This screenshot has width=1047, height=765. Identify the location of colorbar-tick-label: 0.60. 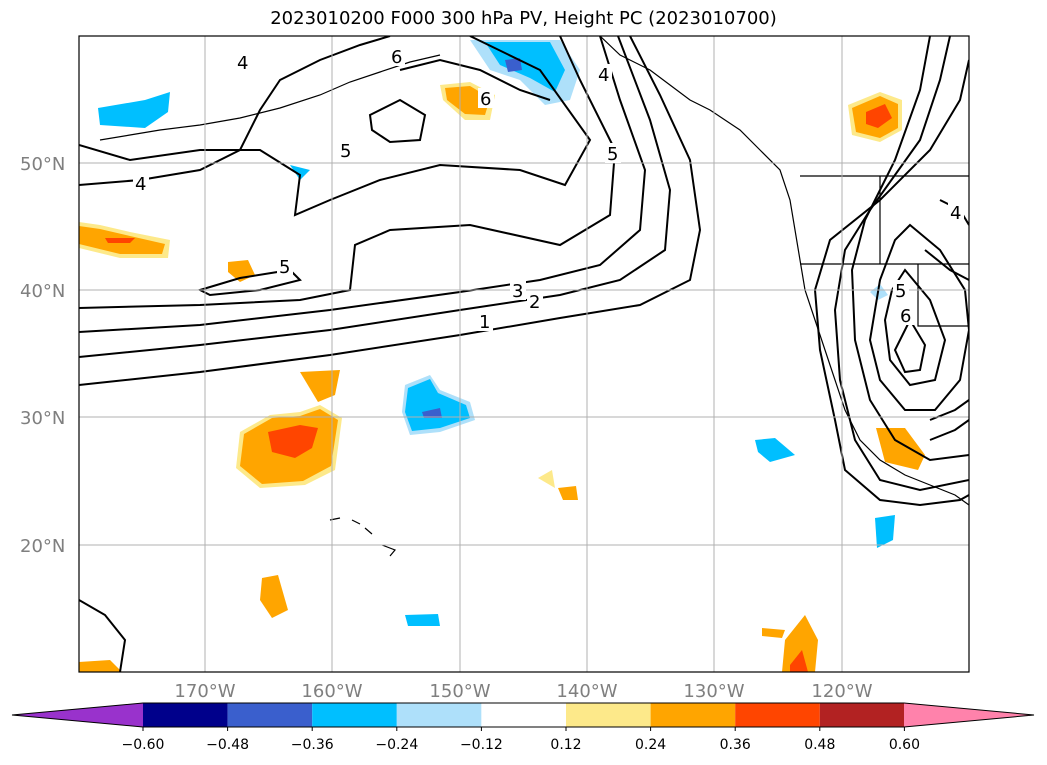
(904, 745).